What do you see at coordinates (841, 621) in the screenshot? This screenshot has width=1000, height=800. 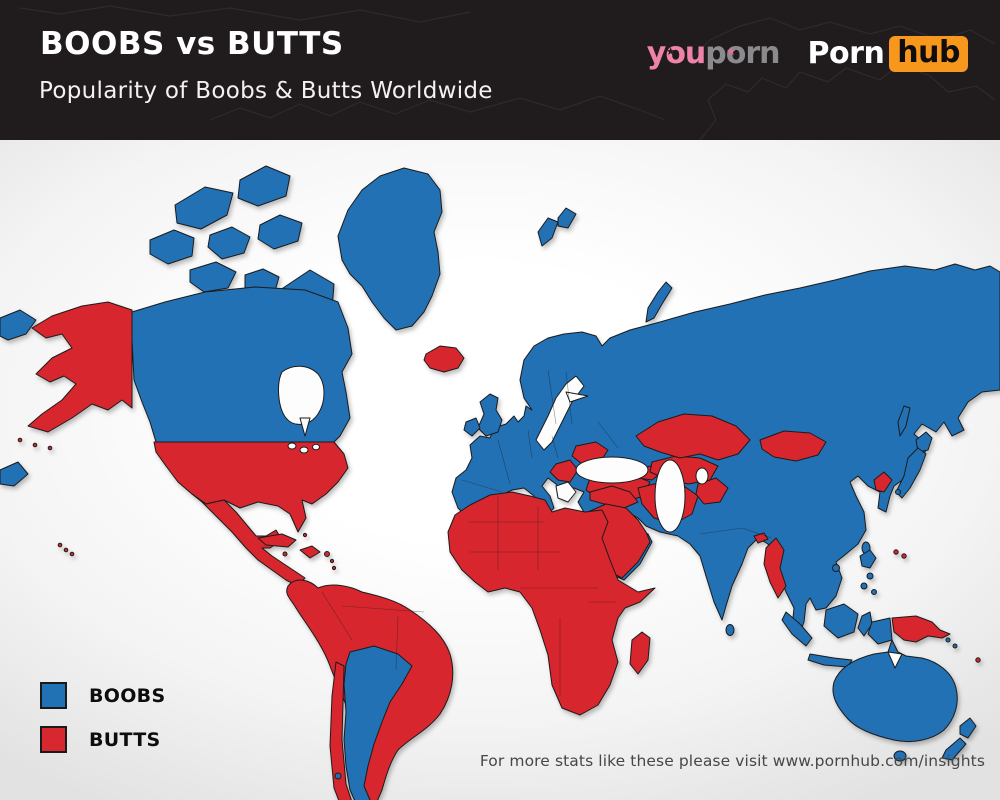 I see `region-borneo` at bounding box center [841, 621].